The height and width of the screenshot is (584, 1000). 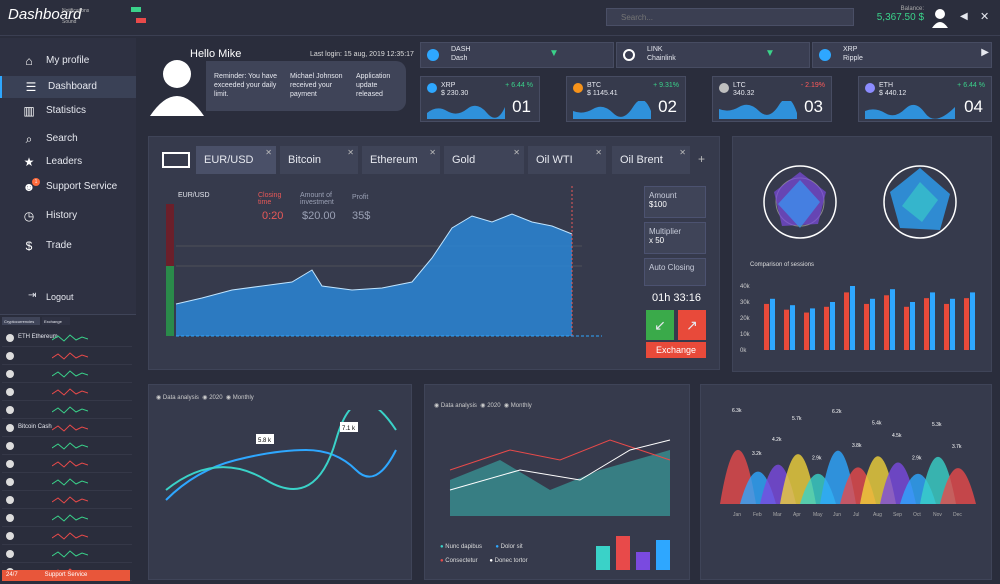 What do you see at coordinates (692, 325) in the screenshot?
I see `sell-button: ↗` at bounding box center [692, 325].